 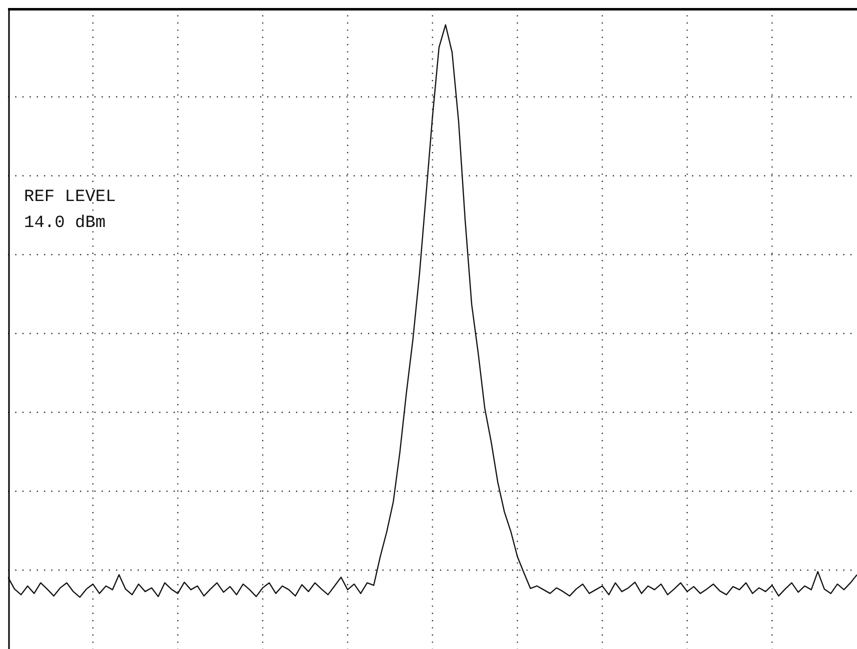 I want to click on annotation: REF LEVEL, so click(x=70, y=197).